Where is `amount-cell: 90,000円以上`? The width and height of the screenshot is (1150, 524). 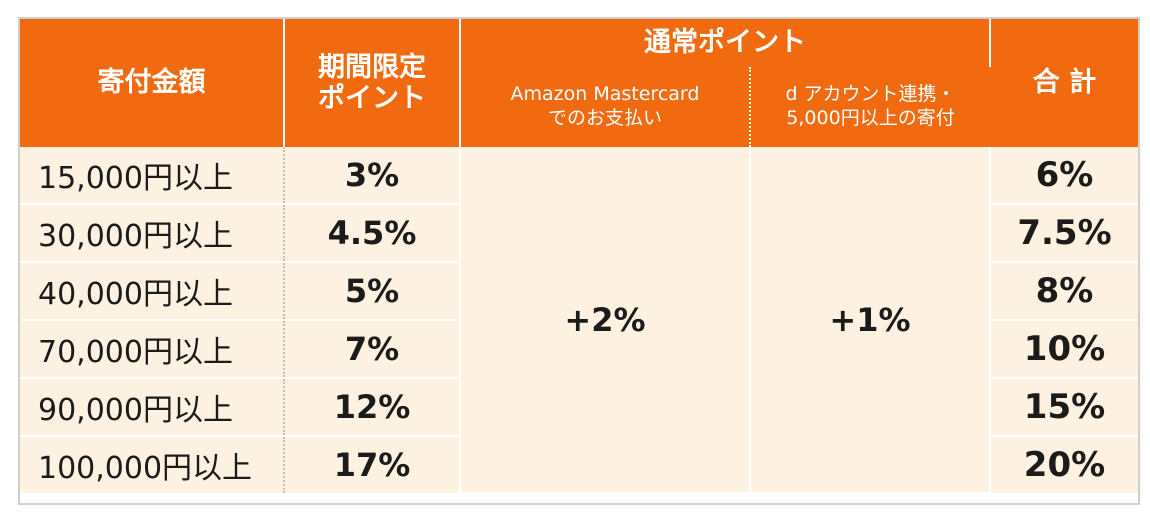 amount-cell: 90,000円以上 is located at coordinates (152, 407).